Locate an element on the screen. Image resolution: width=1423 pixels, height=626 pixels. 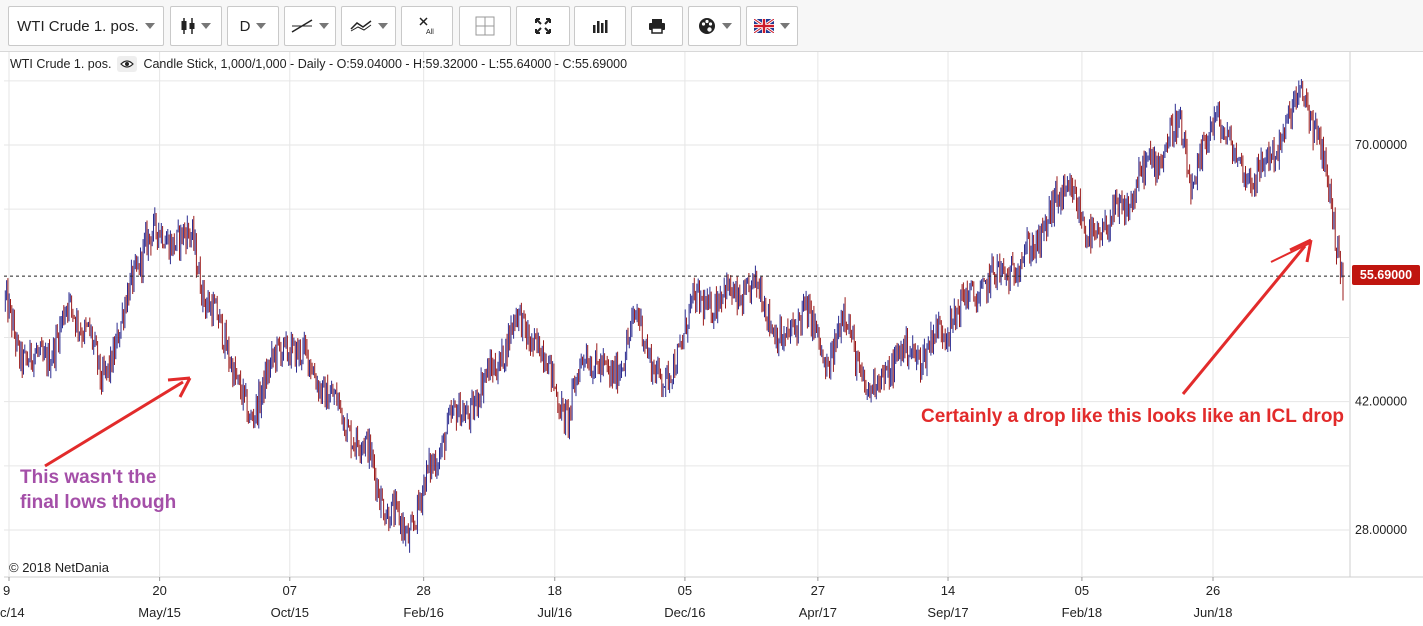
drawing-tools-button is located at coordinates (310, 26).